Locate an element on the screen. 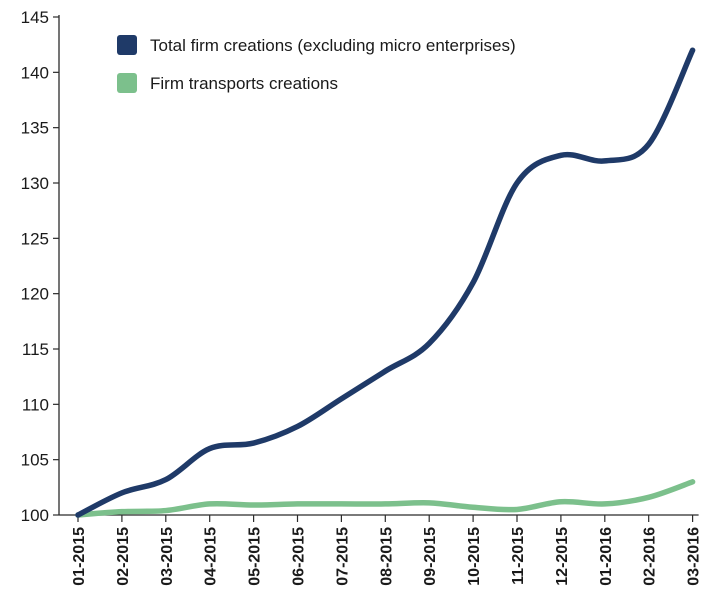  x-tick-label: 01-2015 is located at coordinates (79, 556).